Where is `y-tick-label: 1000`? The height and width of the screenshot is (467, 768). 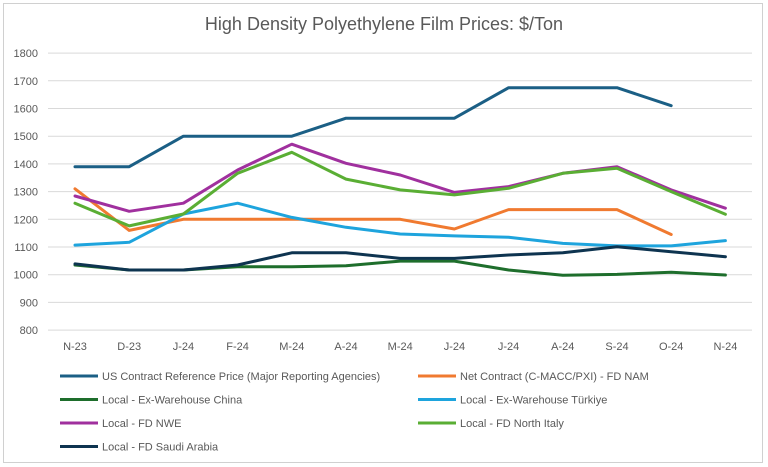
y-tick-label: 1000 is located at coordinates (26, 276).